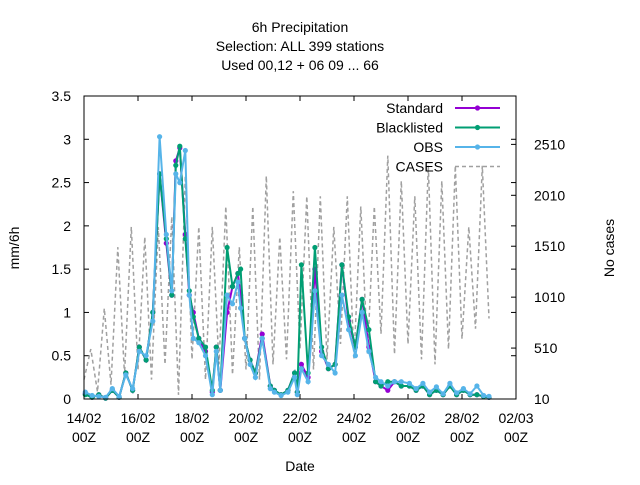  What do you see at coordinates (549, 144) in the screenshot?
I see `y2-tick-label: 2510` at bounding box center [549, 144].